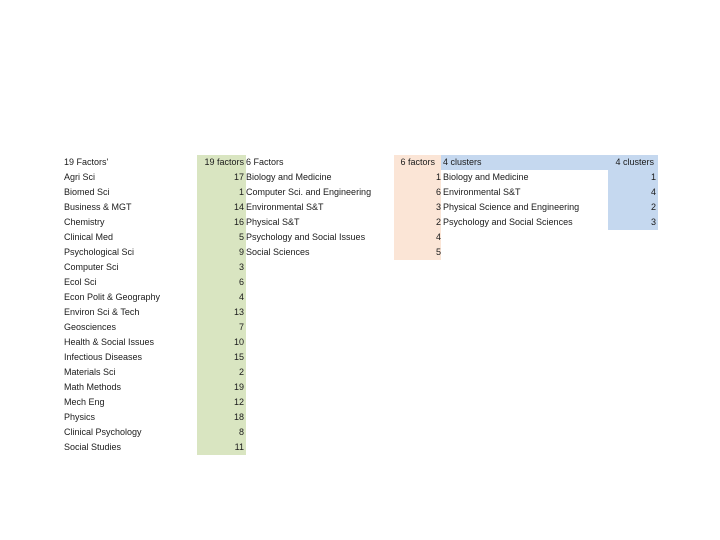 The image size is (720, 540). Describe the element at coordinates (438, 207) in the screenshot. I see `table6-row-num: 3` at that location.